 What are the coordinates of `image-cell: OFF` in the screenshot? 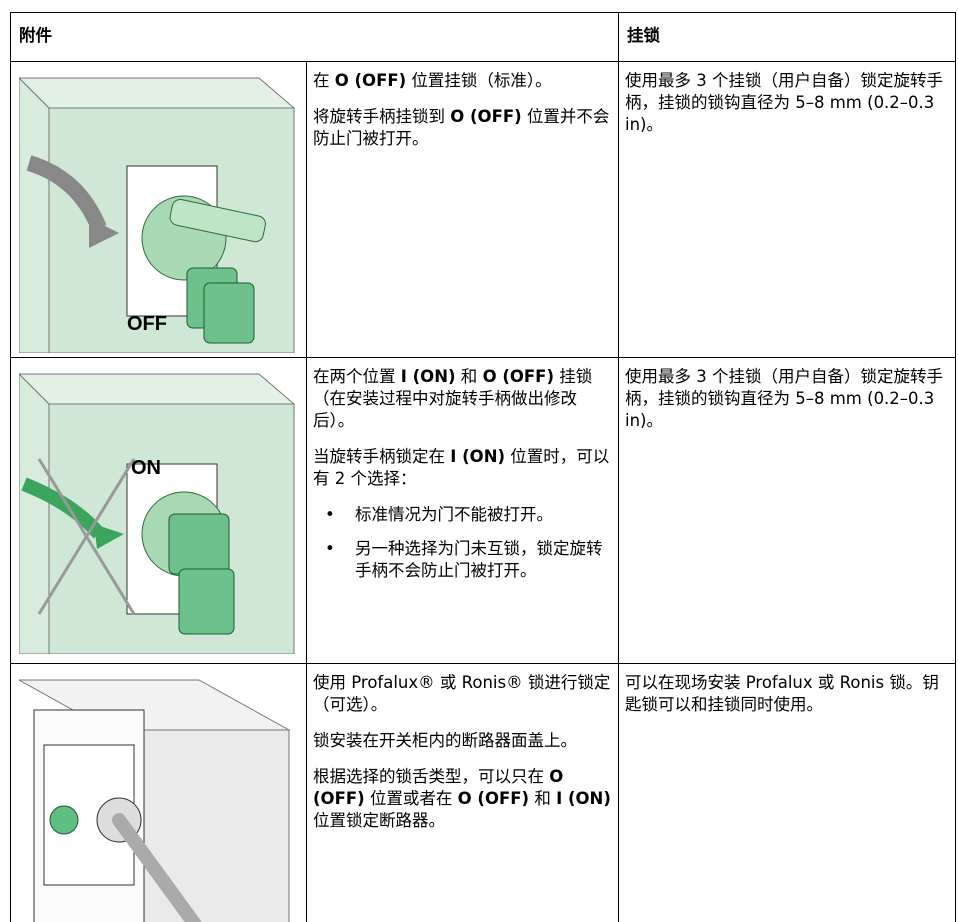 It's located at (158, 209).